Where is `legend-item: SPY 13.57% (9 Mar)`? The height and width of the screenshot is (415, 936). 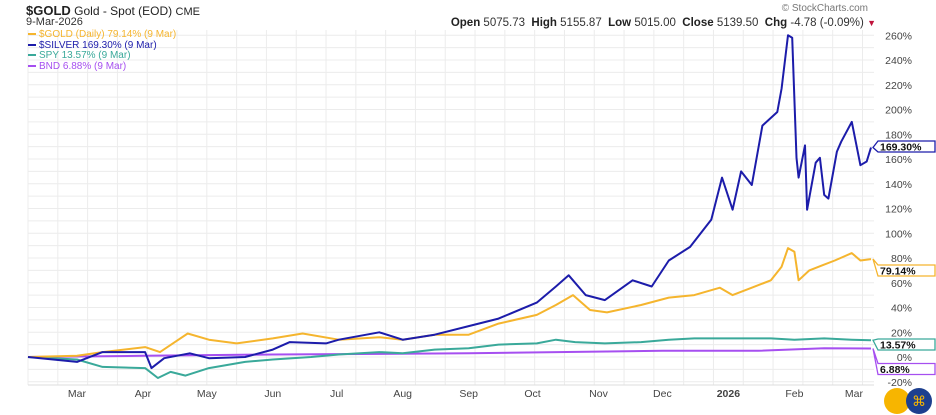 legend-item: SPY 13.57% (9 Mar) is located at coordinates (102, 56).